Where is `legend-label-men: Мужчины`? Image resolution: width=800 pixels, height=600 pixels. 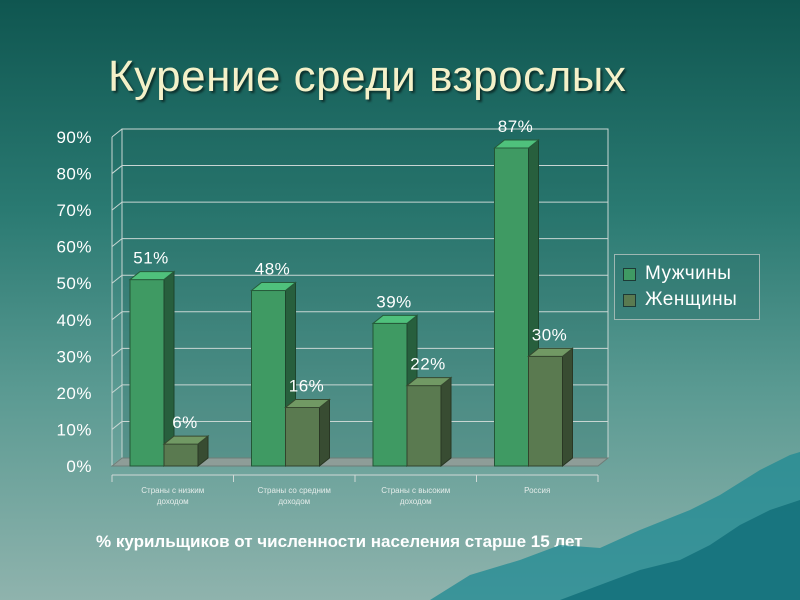 legend-label-men: Мужчины is located at coordinates (688, 273).